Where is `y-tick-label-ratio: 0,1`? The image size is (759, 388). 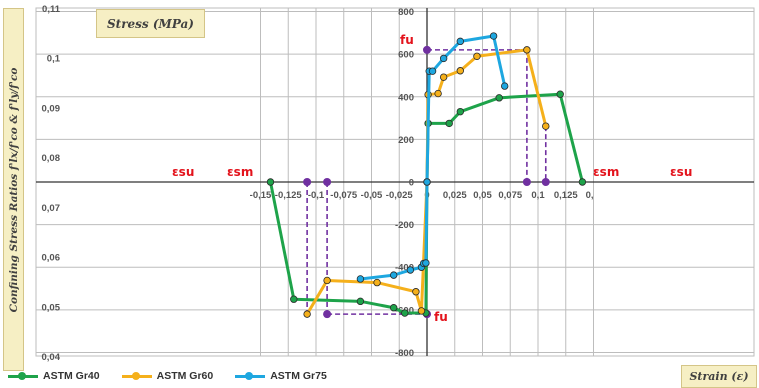
y-tick-label-ratio: 0,1 is located at coordinates (54, 59).